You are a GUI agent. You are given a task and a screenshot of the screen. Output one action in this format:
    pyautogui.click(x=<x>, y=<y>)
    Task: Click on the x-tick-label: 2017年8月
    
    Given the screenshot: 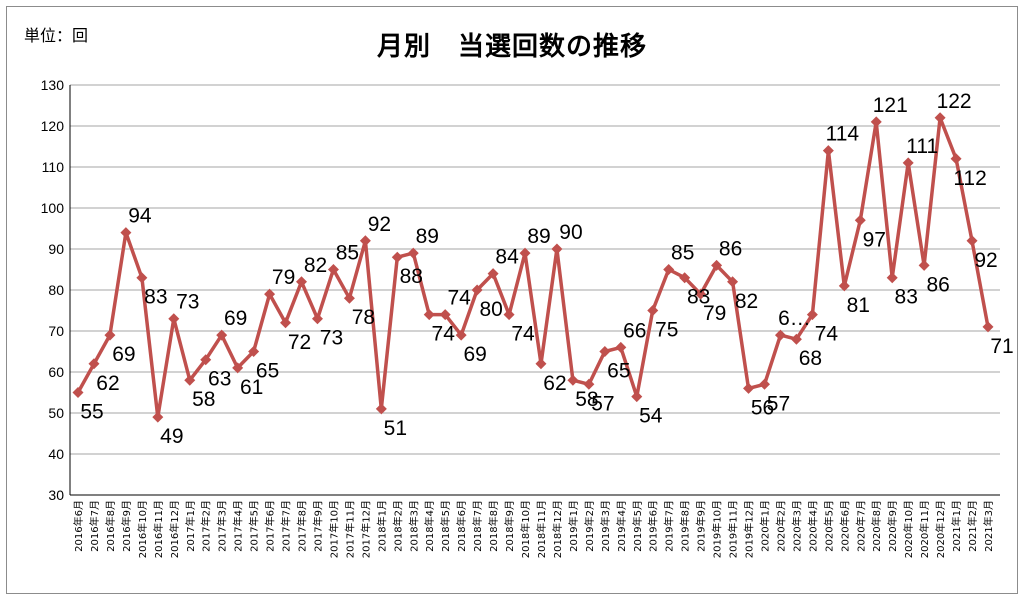 What is the action you would take?
    pyautogui.click(x=302, y=526)
    